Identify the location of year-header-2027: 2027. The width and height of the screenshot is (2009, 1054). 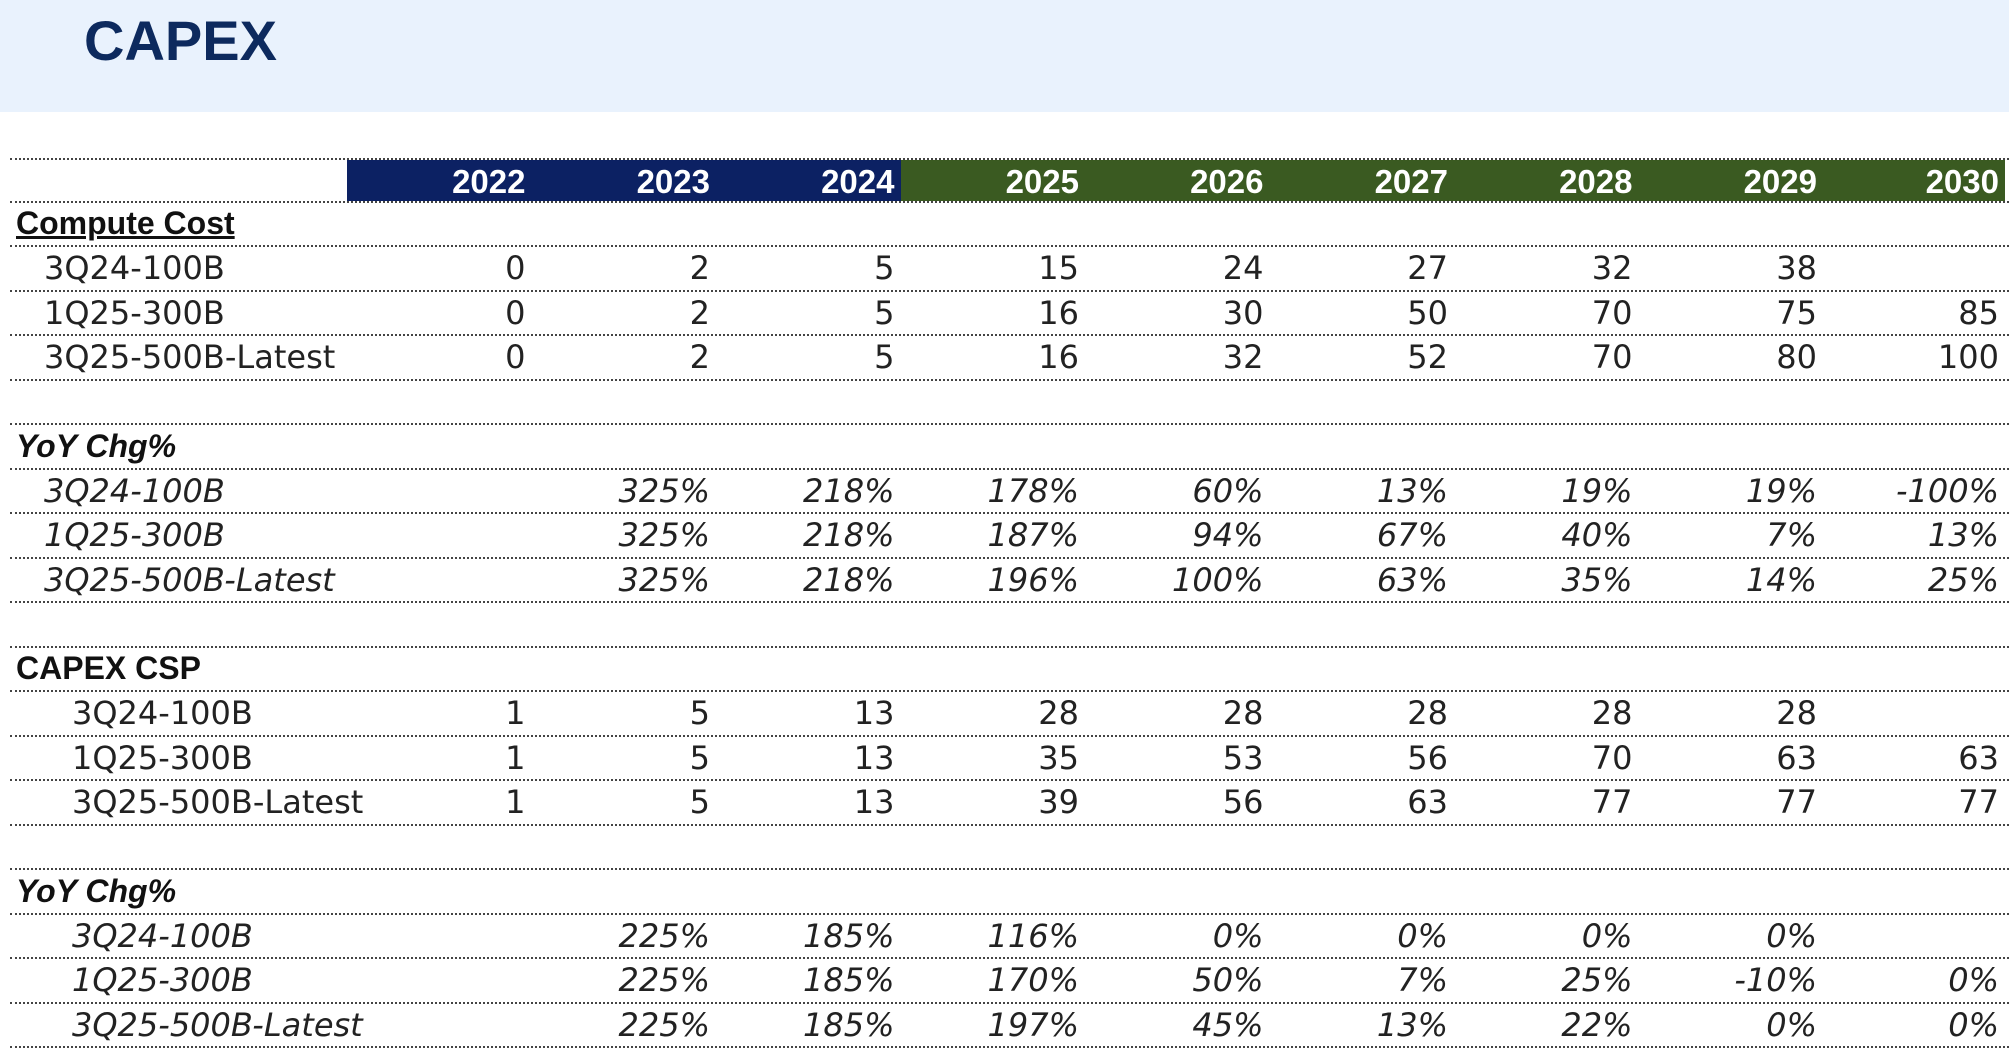
(1361, 180).